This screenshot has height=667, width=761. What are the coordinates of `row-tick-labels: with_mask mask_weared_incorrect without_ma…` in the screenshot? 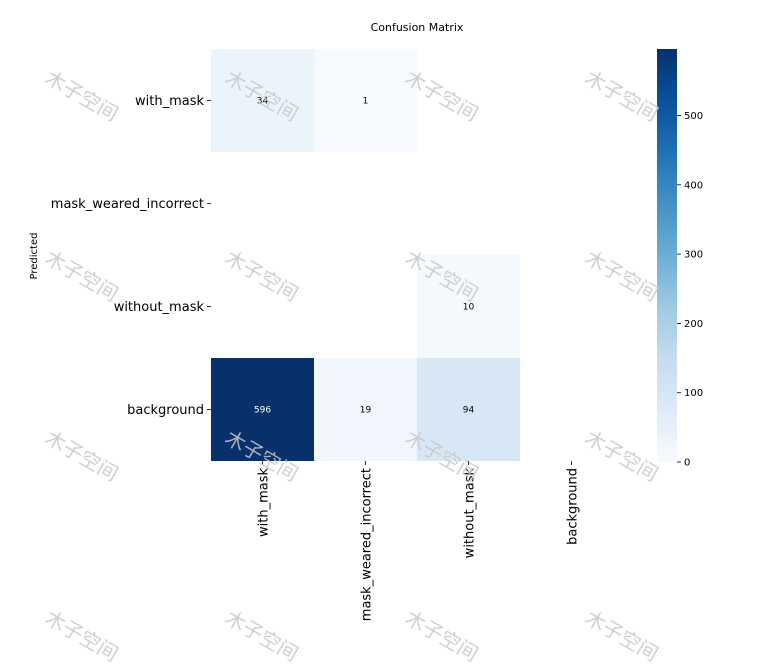 It's located at (131, 256).